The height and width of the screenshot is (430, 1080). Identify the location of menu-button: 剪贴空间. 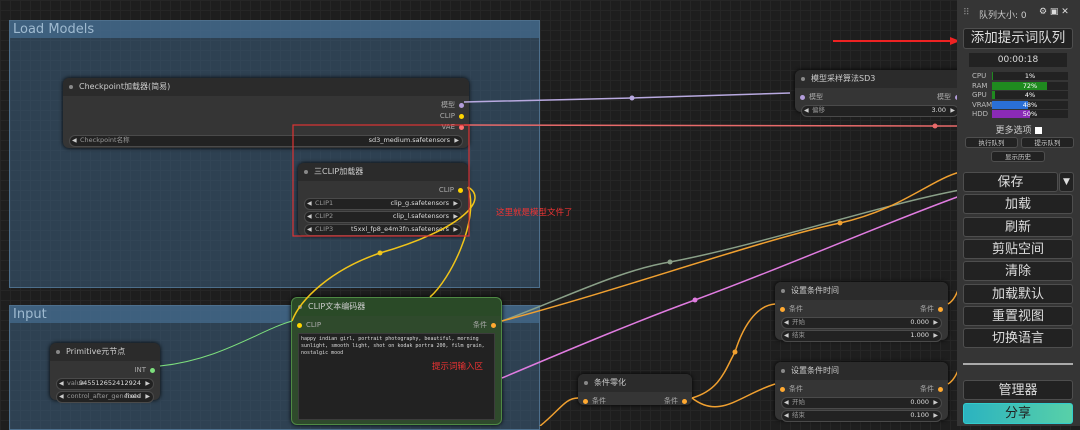
(1018, 248).